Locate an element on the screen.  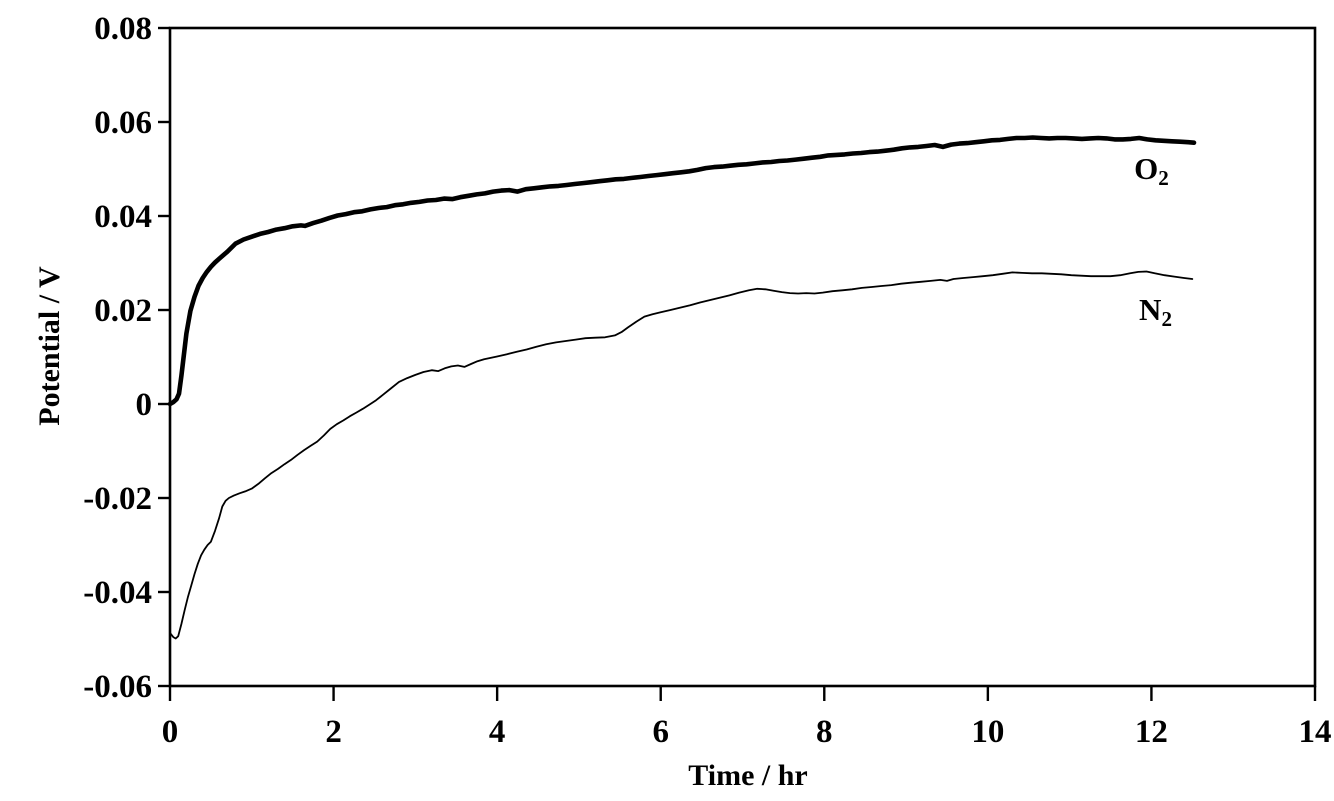
y-tick-label: -0.02 is located at coordinates (117, 499).